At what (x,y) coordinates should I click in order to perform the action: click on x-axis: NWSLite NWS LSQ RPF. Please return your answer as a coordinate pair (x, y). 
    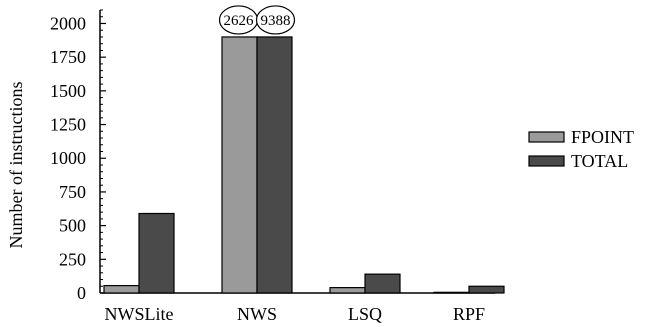
    Looking at the image, I should click on (297, 308).